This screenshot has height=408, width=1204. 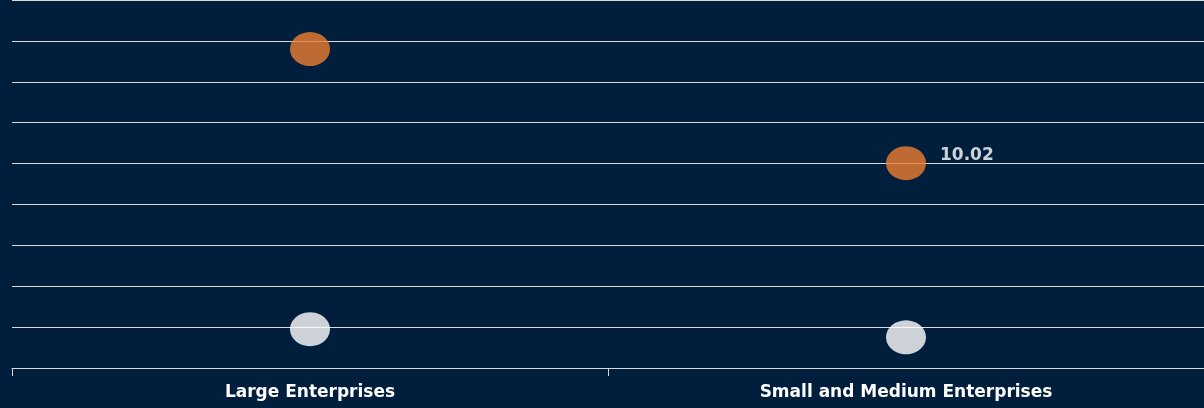 What do you see at coordinates (310, 390) in the screenshot?
I see `x-tick-label: Large Enterprises` at bounding box center [310, 390].